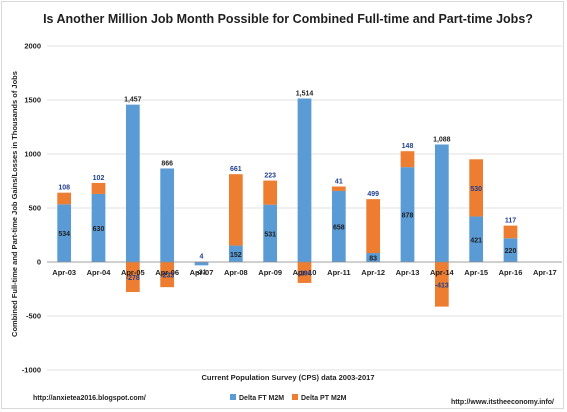  I want to click on data-label-ft: 152, so click(236, 255).